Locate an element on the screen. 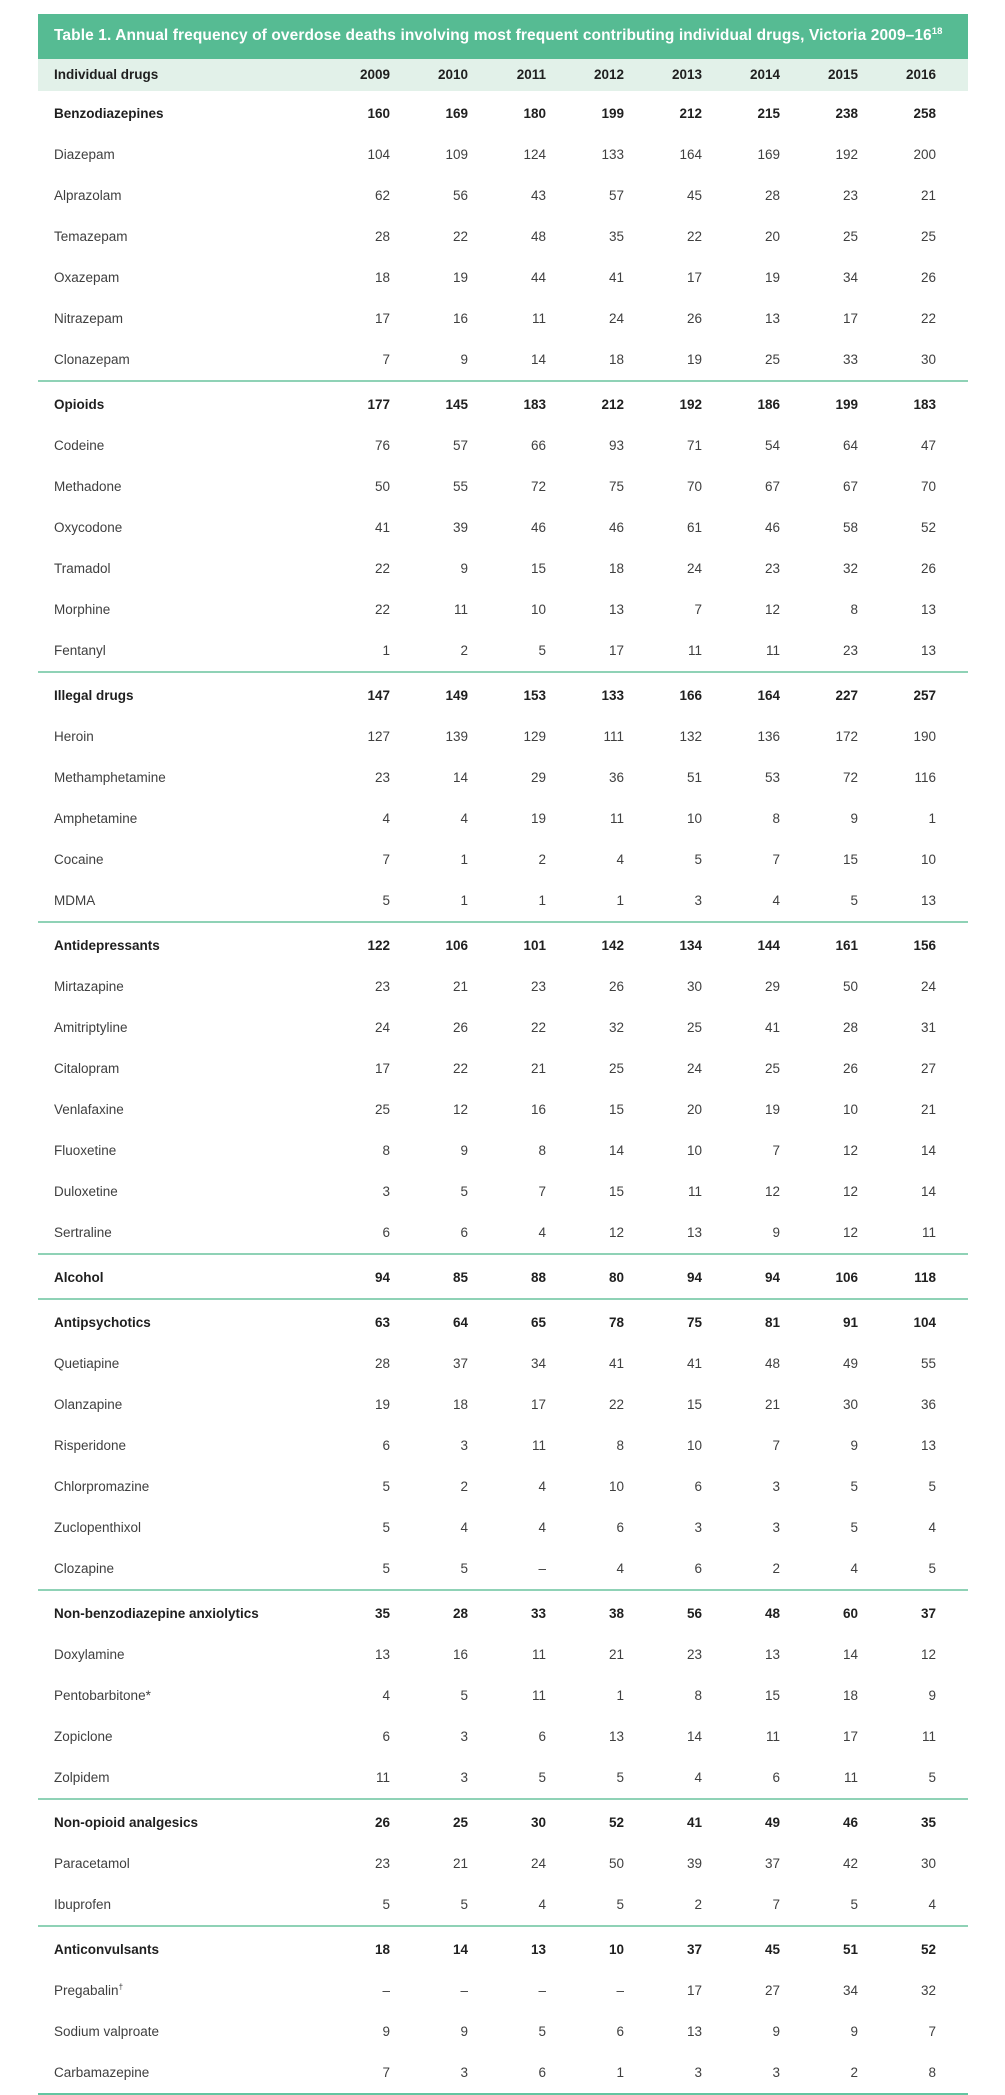 This screenshot has height=2095, width=1005. group-row-value-2015: 91 is located at coordinates (819, 1320).